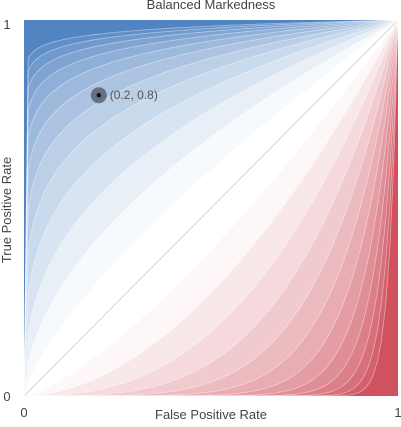  What do you see at coordinates (211, 414) in the screenshot?
I see `x-axis-label: False Positive Rate` at bounding box center [211, 414].